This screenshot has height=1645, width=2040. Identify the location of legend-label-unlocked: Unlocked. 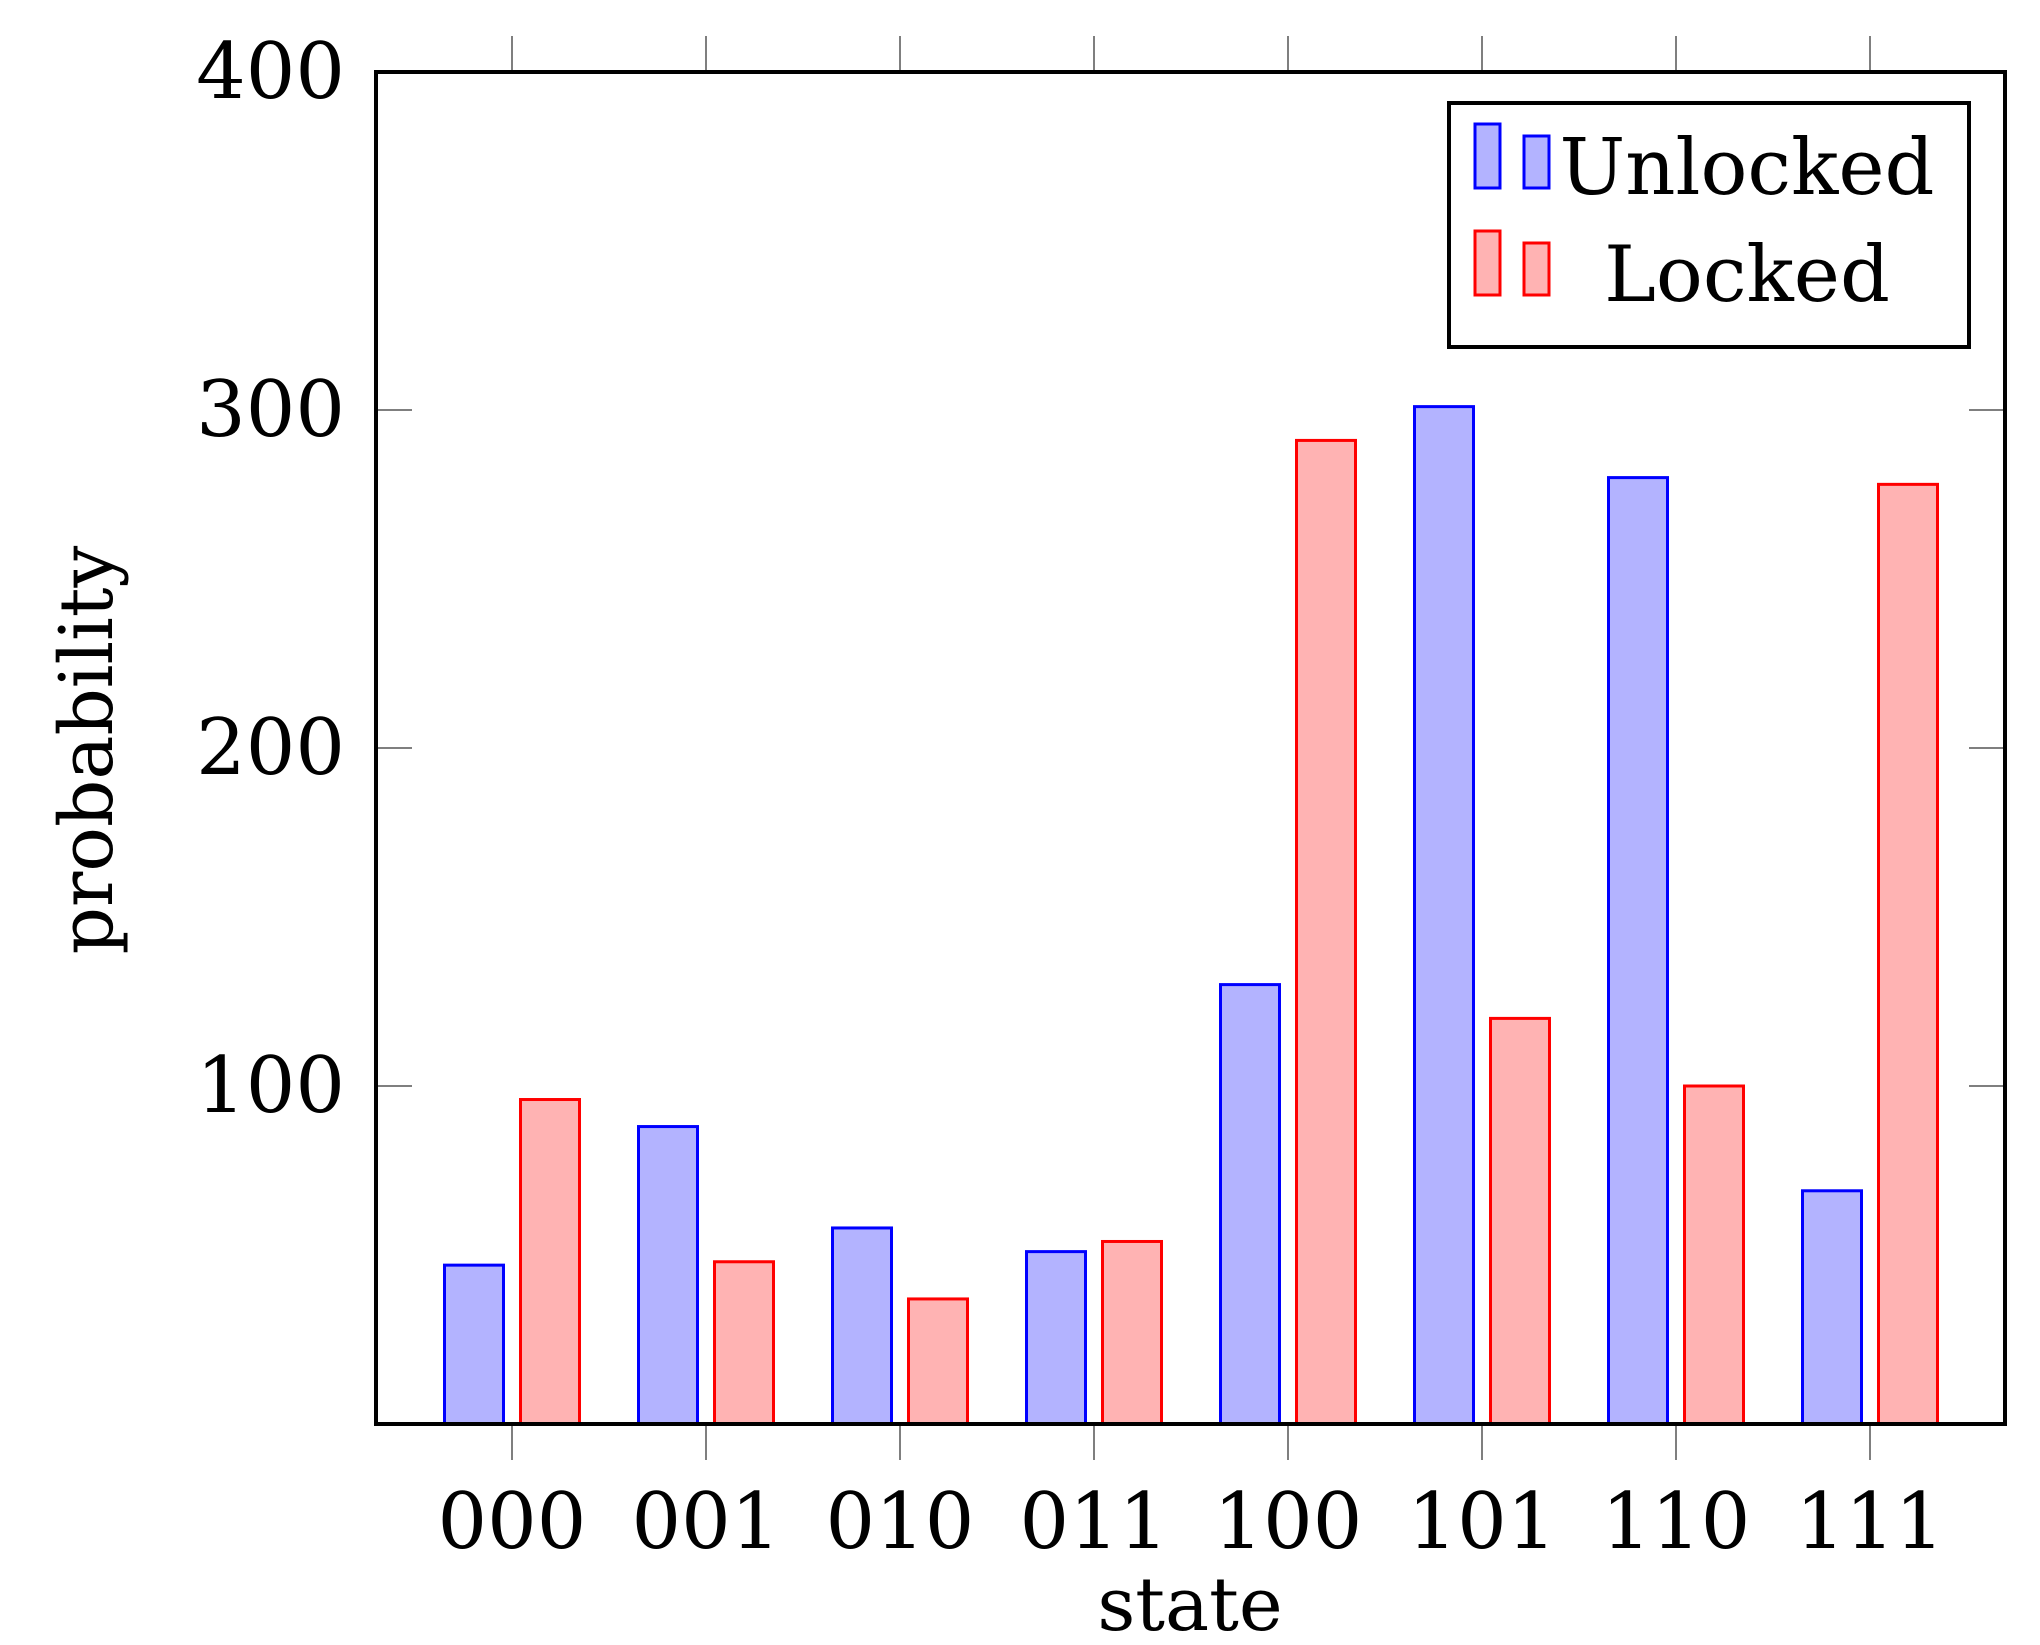
(1747, 168).